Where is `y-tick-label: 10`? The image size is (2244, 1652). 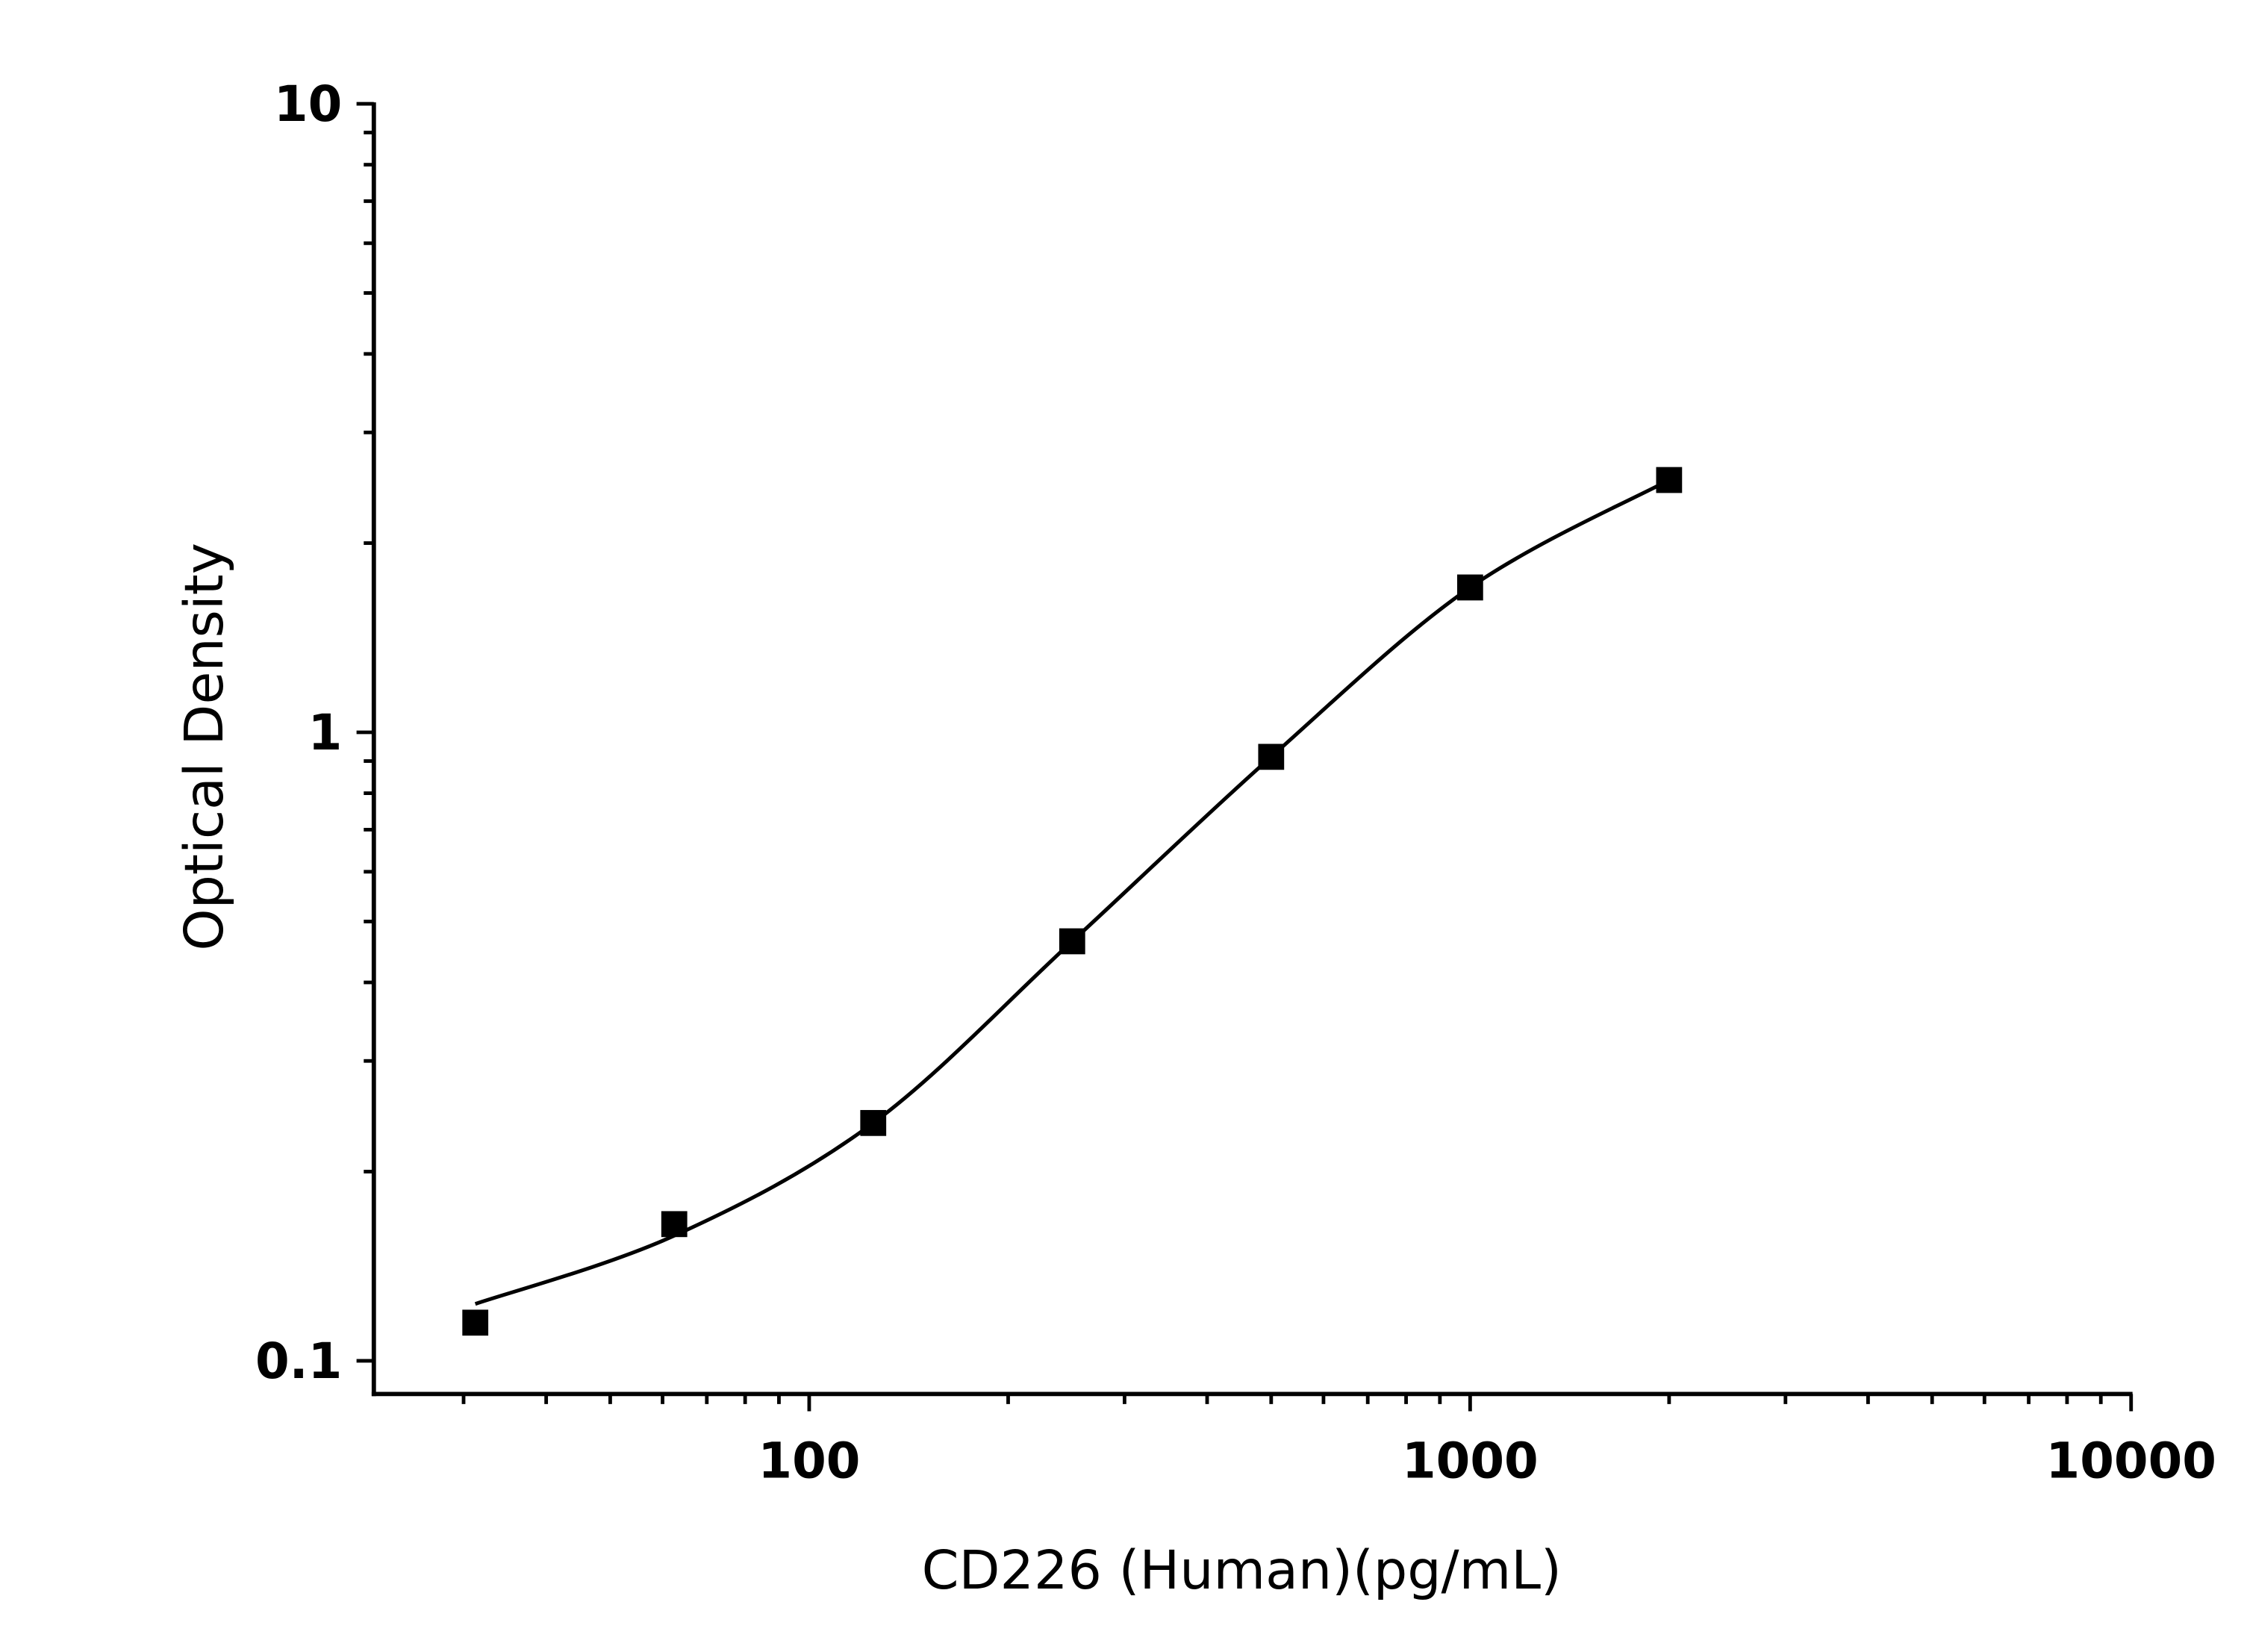 y-tick-label: 10 is located at coordinates (308, 105).